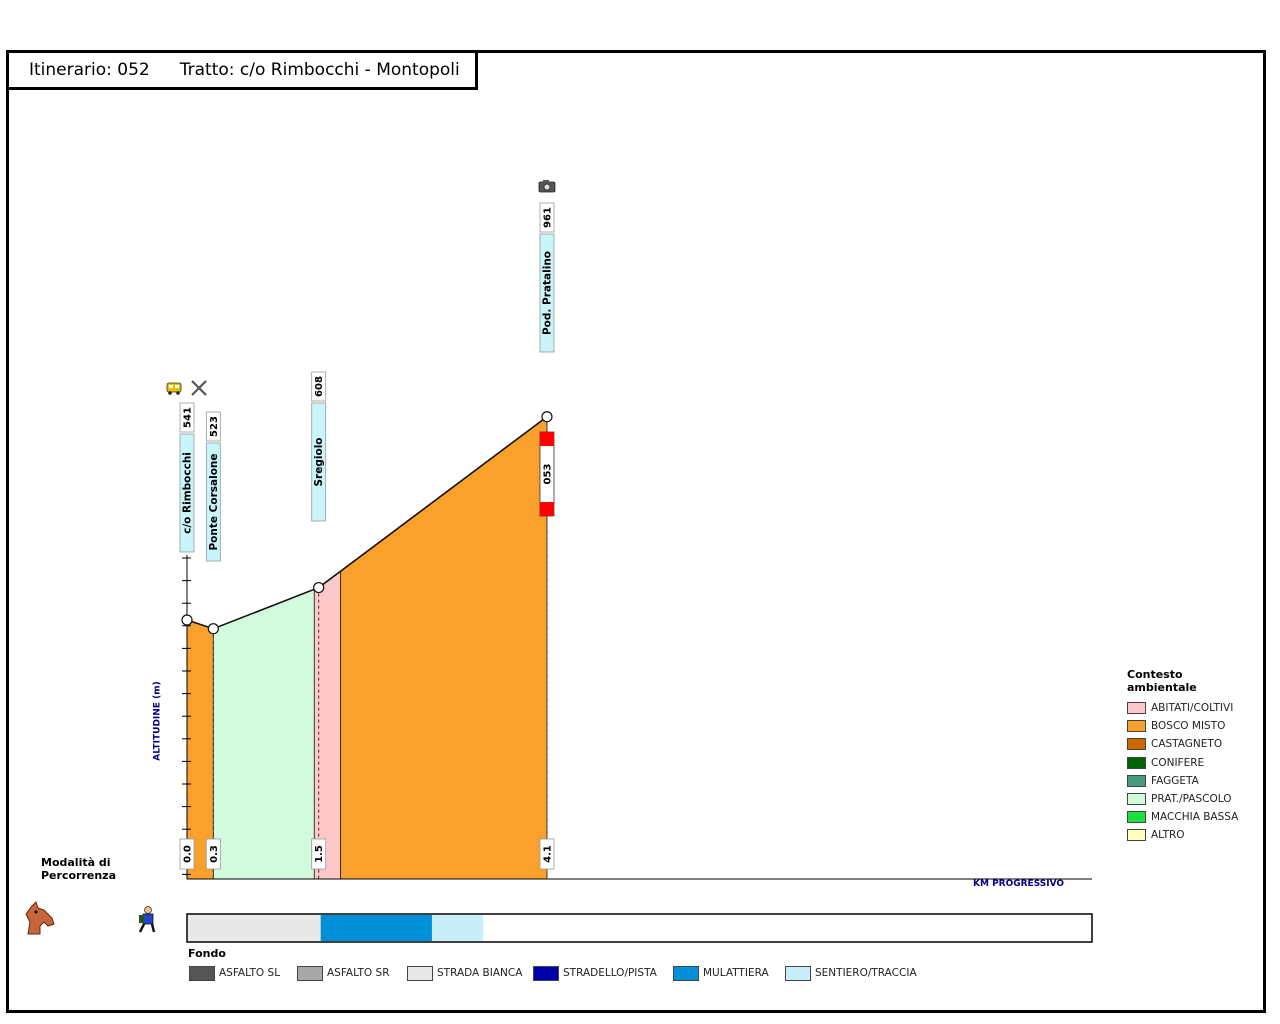  Describe the element at coordinates (1178, 762) in the screenshot. I see `legend-label: CONIFERE` at that location.